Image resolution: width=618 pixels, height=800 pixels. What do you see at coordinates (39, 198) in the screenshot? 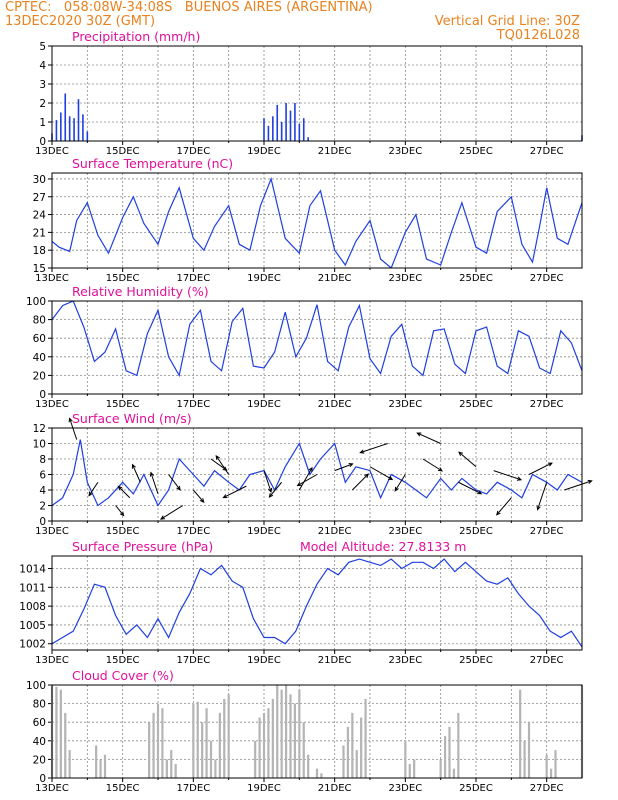
I see `y-tick-label: 27` at bounding box center [39, 198].